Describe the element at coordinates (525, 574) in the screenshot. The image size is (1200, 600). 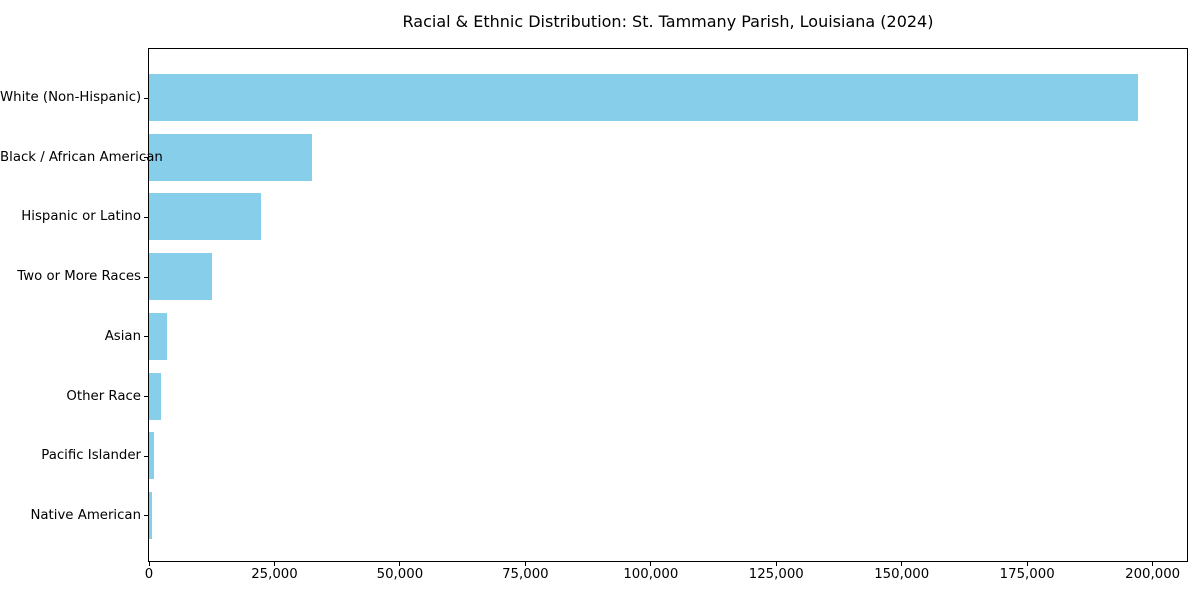
I see `x-tick-label-75000: 75,000` at that location.